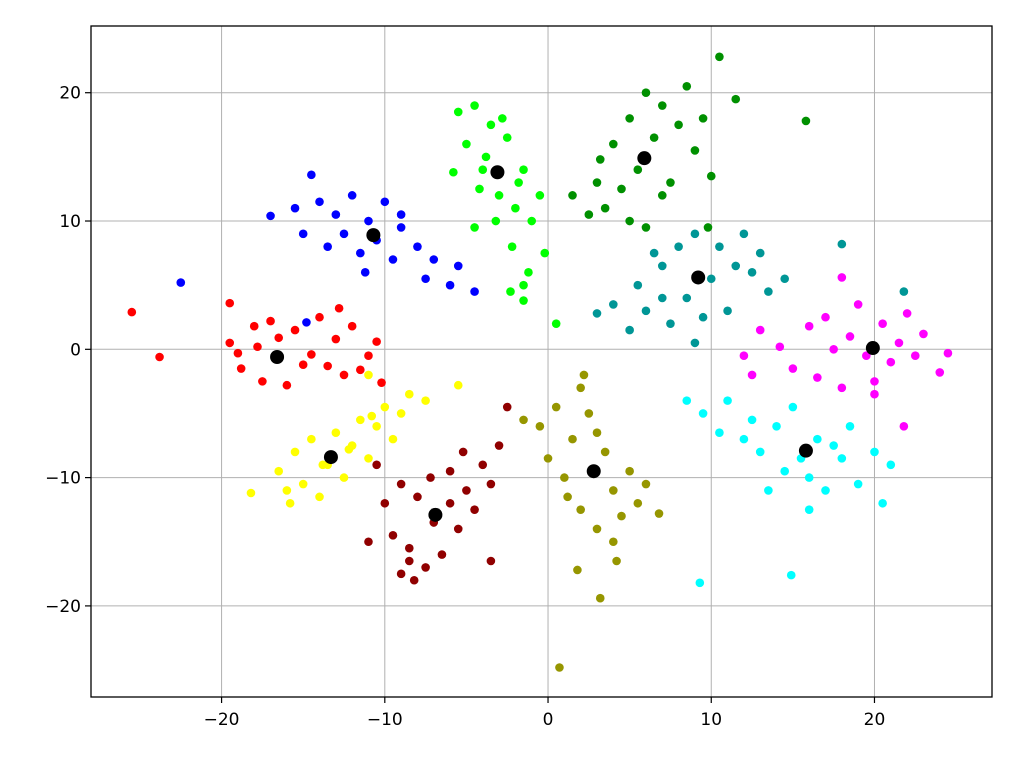 The width and height of the screenshot is (1018, 760). Describe the element at coordinates (875, 720) in the screenshot. I see `x-tick-label: 20` at that location.